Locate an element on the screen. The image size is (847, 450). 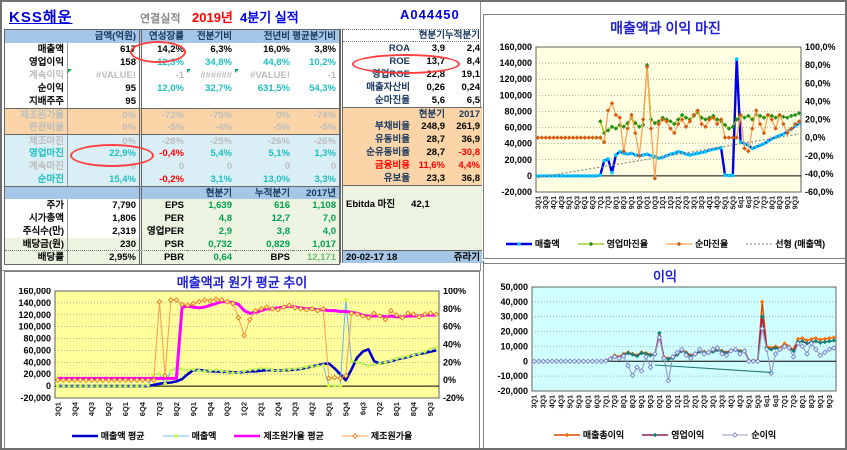
row-label: 배당률 is located at coordinates (36, 257).